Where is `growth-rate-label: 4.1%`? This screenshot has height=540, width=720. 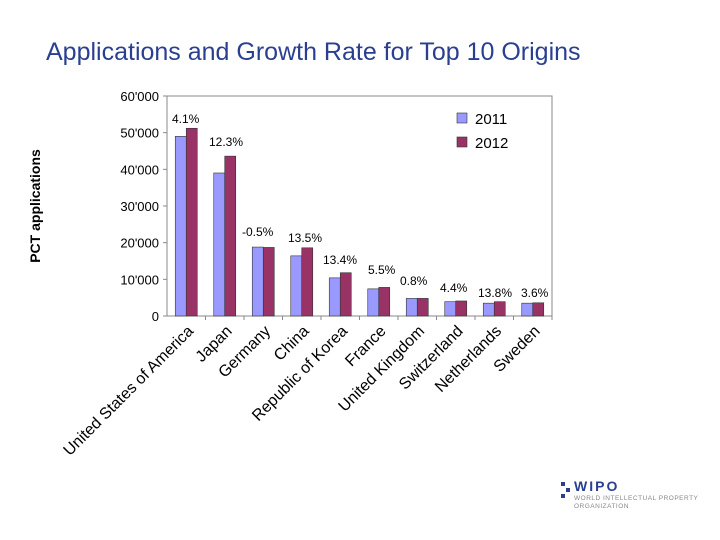
growth-rate-label: 4.1% is located at coordinates (186, 119).